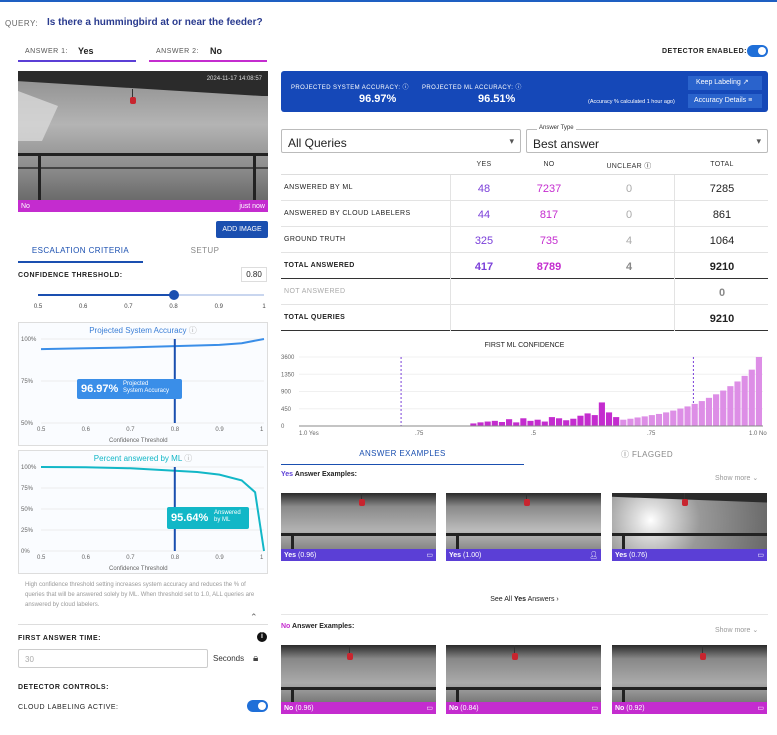 This screenshot has height=735, width=777. What do you see at coordinates (288, 375) in the screenshot?
I see `y-tick-label: 1350` at bounding box center [288, 375].